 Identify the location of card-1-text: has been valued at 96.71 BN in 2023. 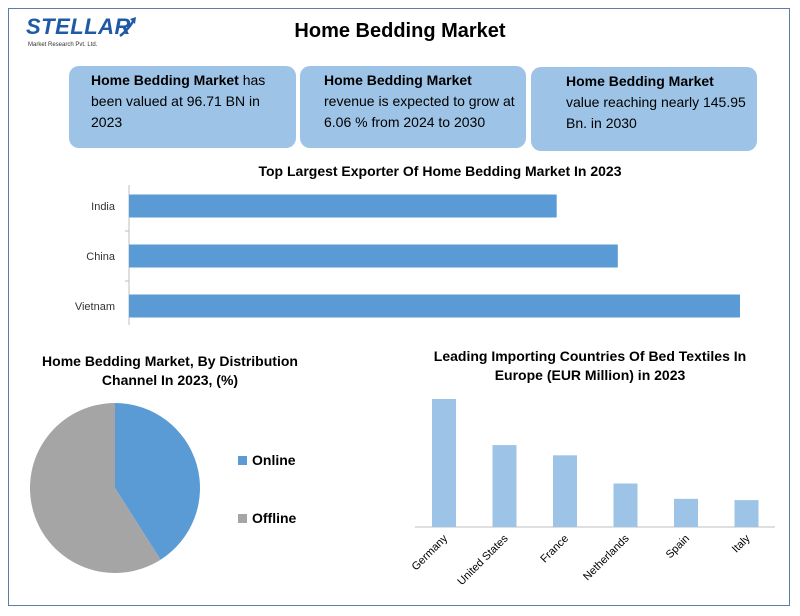
(178, 101).